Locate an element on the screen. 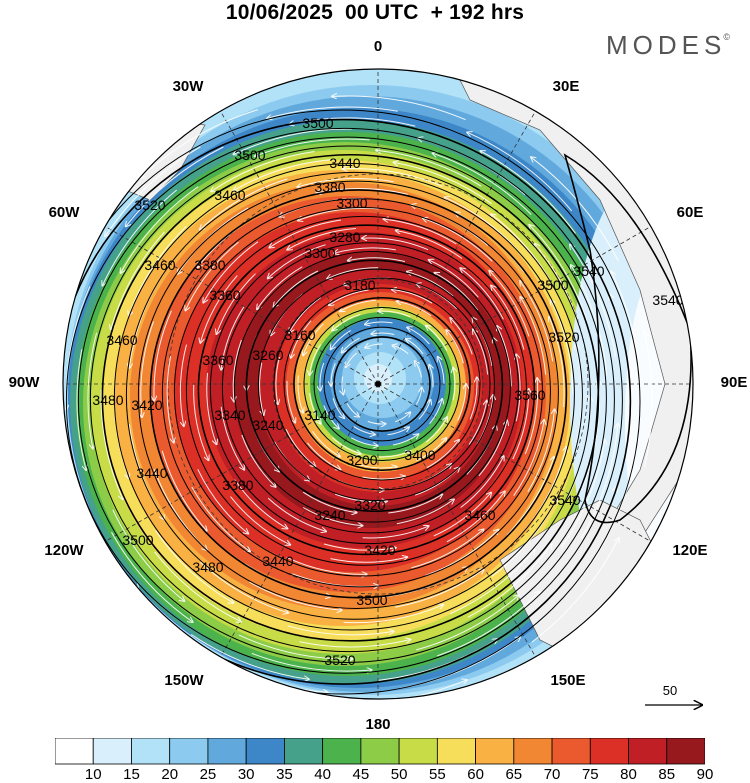 The image size is (750, 783). south-pole-marker is located at coordinates (378, 384).